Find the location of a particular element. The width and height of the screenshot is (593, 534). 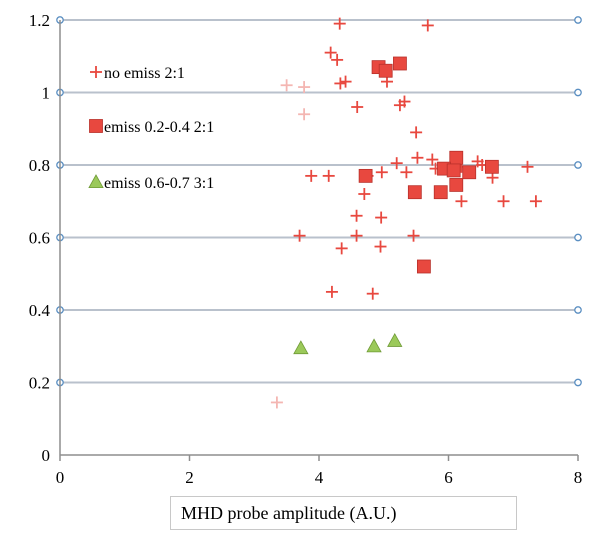

x-tick-labels: 0 2 4 6 8 is located at coordinates (319, 477).